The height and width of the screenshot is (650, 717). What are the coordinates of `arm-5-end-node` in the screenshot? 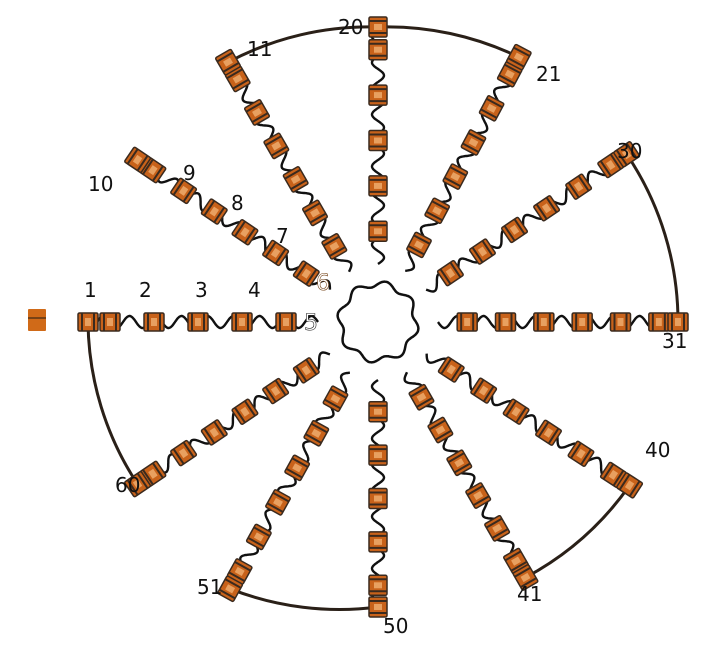 It's located at (518, 57).